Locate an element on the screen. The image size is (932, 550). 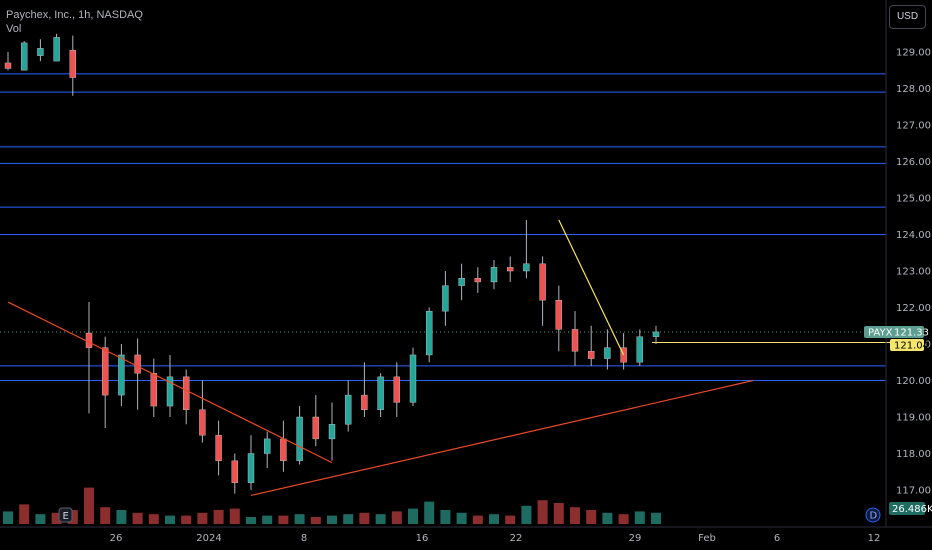
chart-legend: Paychex, Inc., 1h, NASDAQ Vol is located at coordinates (74, 22).